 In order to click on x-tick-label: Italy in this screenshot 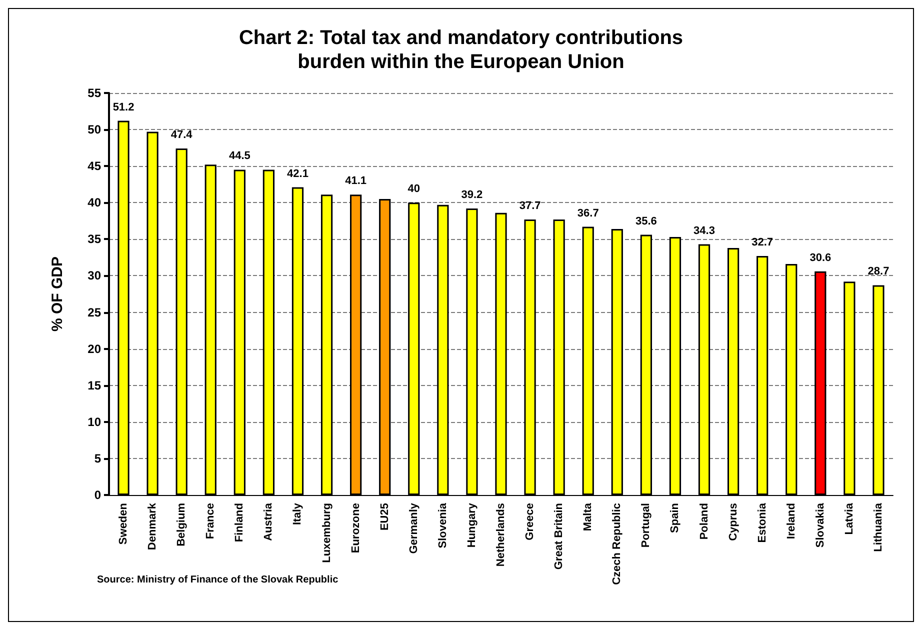, I will do `click(298, 514)`.